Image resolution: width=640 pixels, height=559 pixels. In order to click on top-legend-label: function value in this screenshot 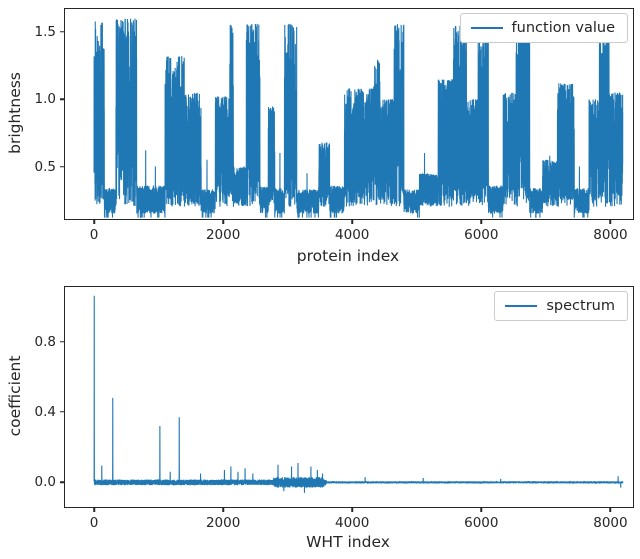, I will do `click(563, 28)`.